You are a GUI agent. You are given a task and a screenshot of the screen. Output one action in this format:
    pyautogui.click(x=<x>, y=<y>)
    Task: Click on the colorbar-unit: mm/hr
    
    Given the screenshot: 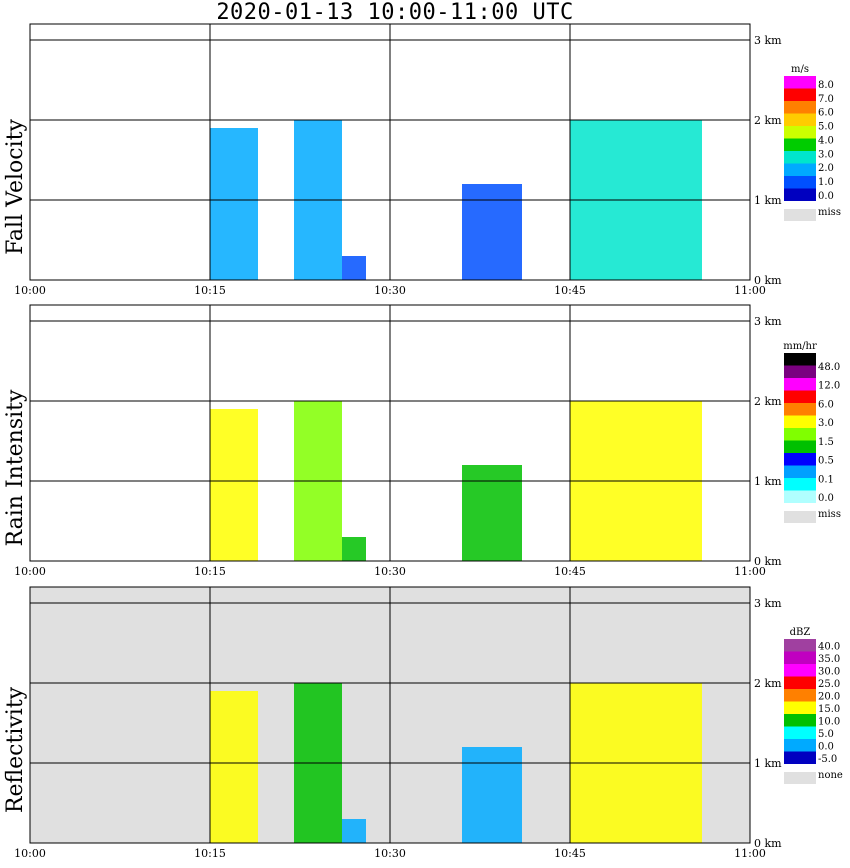 What is the action you would take?
    pyautogui.click(x=800, y=346)
    